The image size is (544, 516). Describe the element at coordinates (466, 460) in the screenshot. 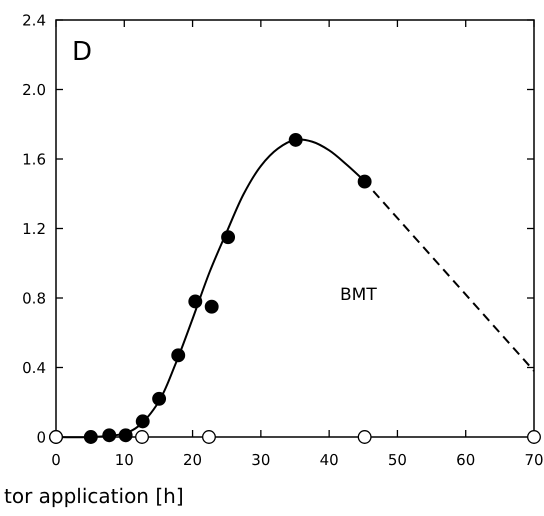

I see `x-tick-label: 60` at that location.